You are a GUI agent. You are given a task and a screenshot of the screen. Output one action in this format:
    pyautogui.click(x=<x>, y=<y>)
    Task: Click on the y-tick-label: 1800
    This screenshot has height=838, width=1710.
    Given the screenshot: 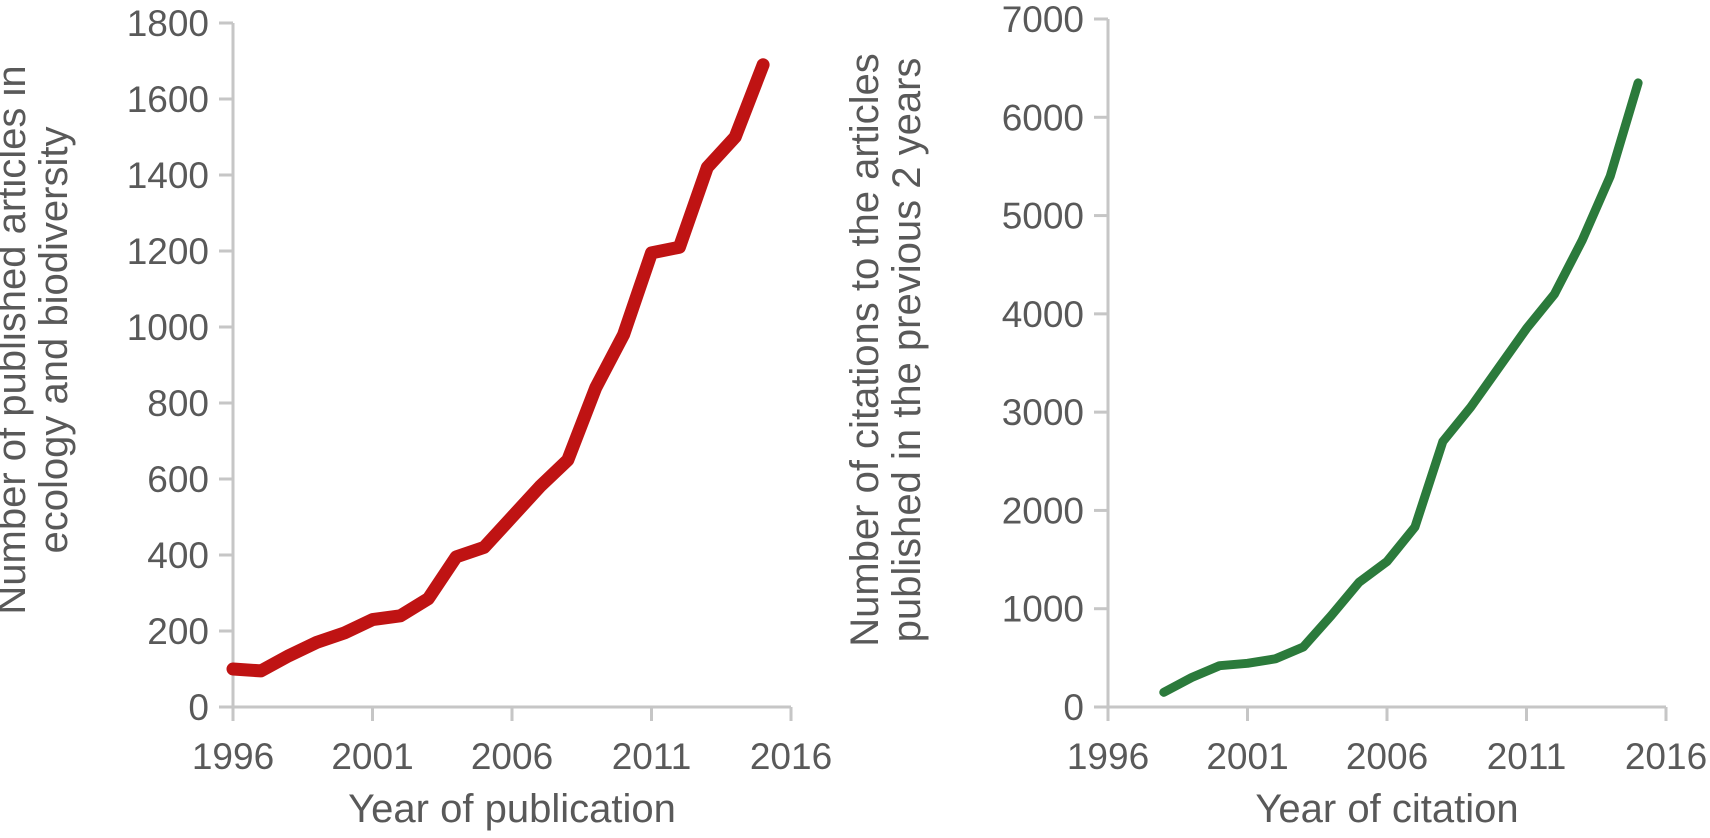 What is the action you would take?
    pyautogui.click(x=168, y=23)
    